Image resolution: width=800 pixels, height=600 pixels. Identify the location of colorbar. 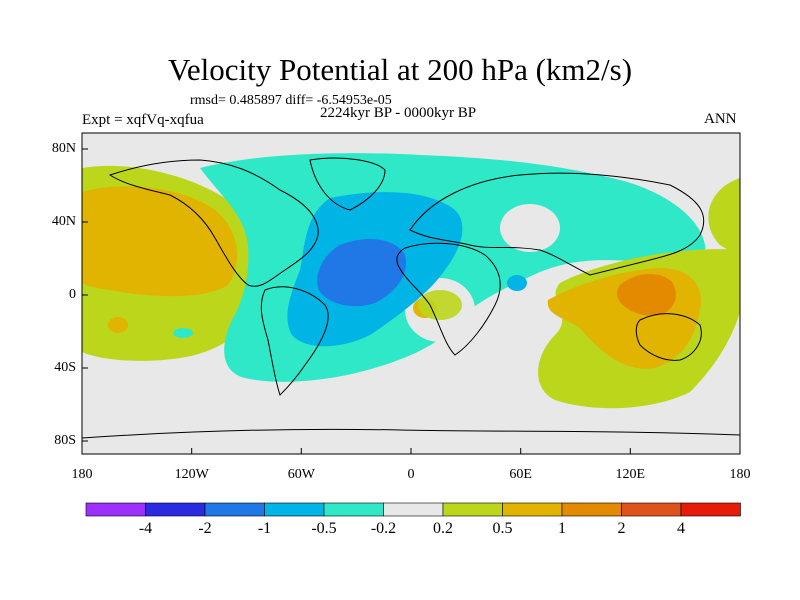
(413, 509).